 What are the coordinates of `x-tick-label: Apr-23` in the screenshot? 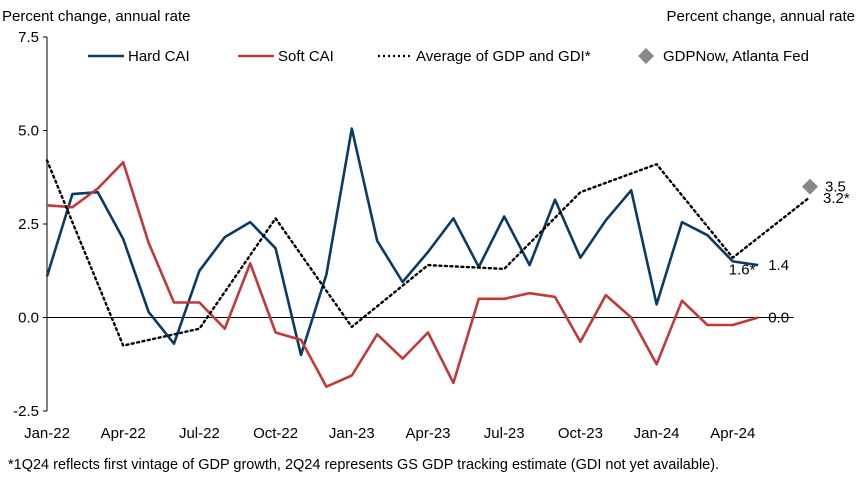 It's located at (427, 433).